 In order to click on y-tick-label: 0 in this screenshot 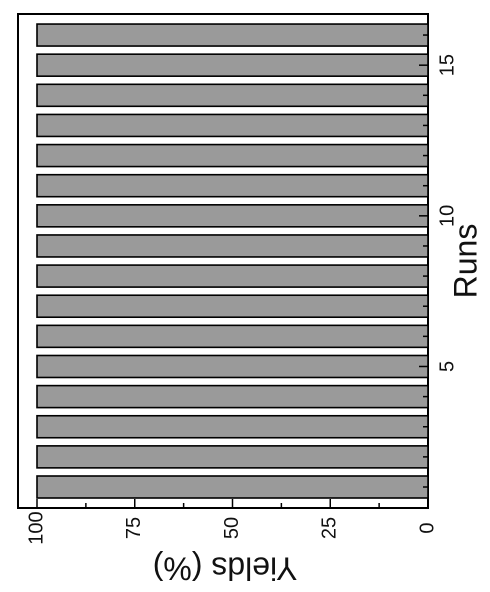, I will do `click(427, 527)`.